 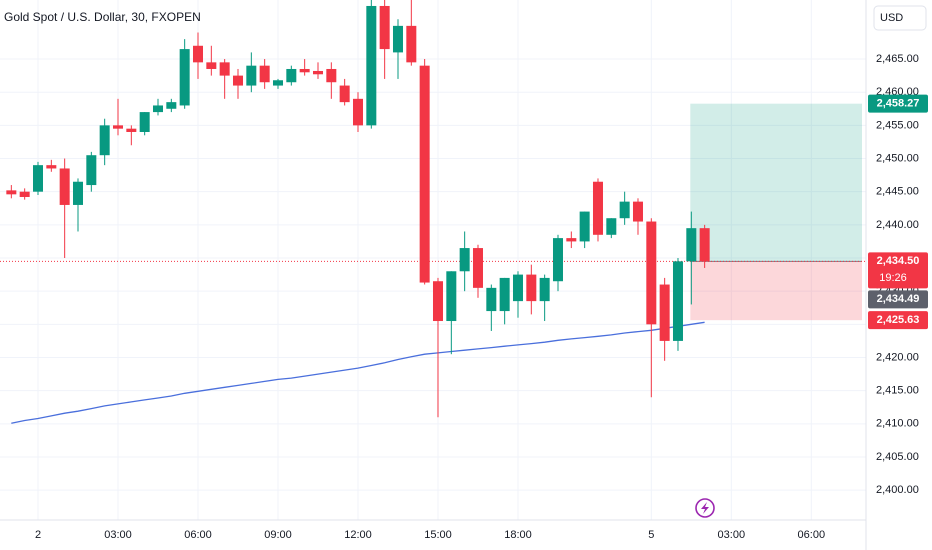 What do you see at coordinates (897, 158) in the screenshot?
I see `y-tick-label: 2,450.00` at bounding box center [897, 158].